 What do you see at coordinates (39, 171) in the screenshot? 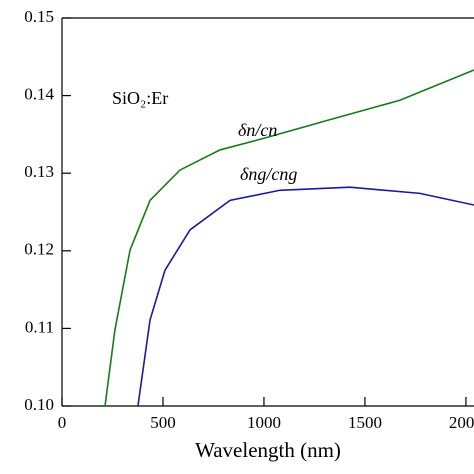
I see `y-tick-label: 0.13` at bounding box center [39, 171].